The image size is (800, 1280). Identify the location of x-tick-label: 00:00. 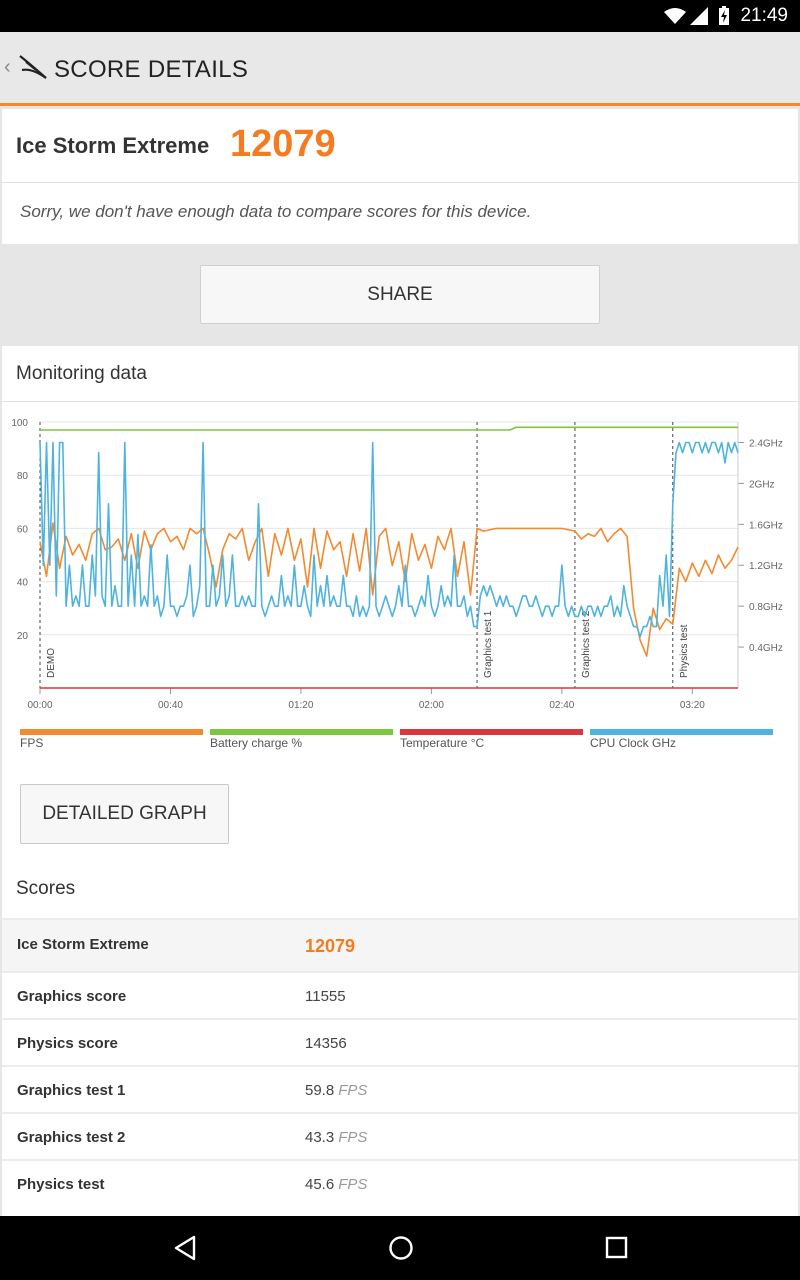
(39, 705).